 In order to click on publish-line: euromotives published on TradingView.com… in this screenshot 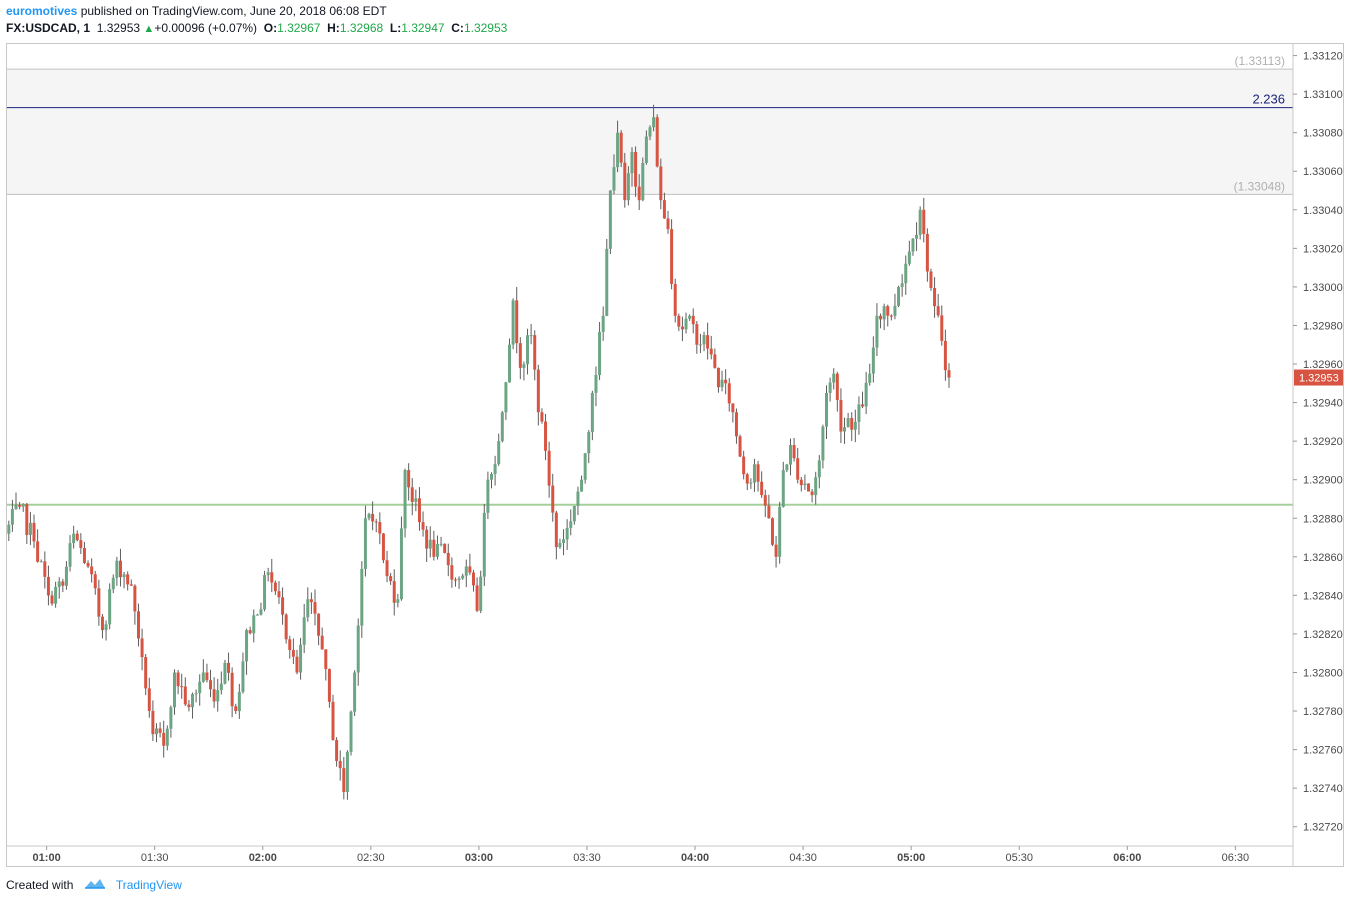, I will do `click(676, 11)`.